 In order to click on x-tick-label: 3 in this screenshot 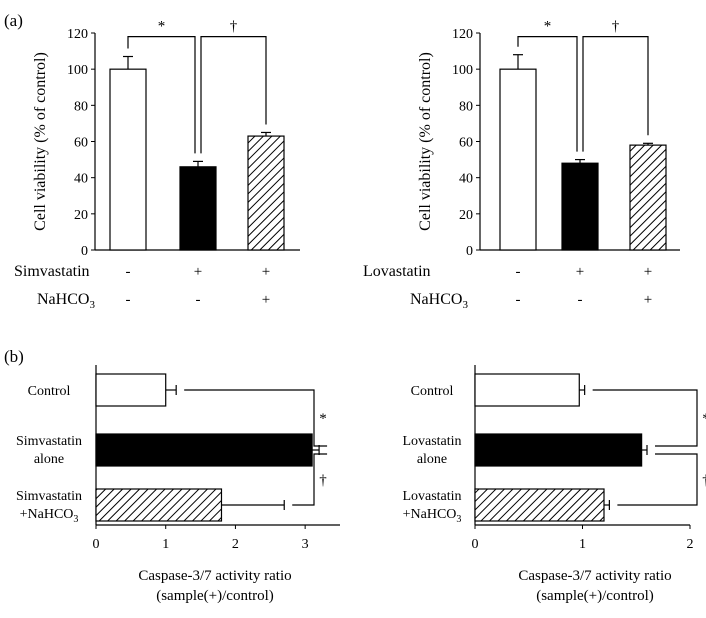, I will do `click(305, 544)`.